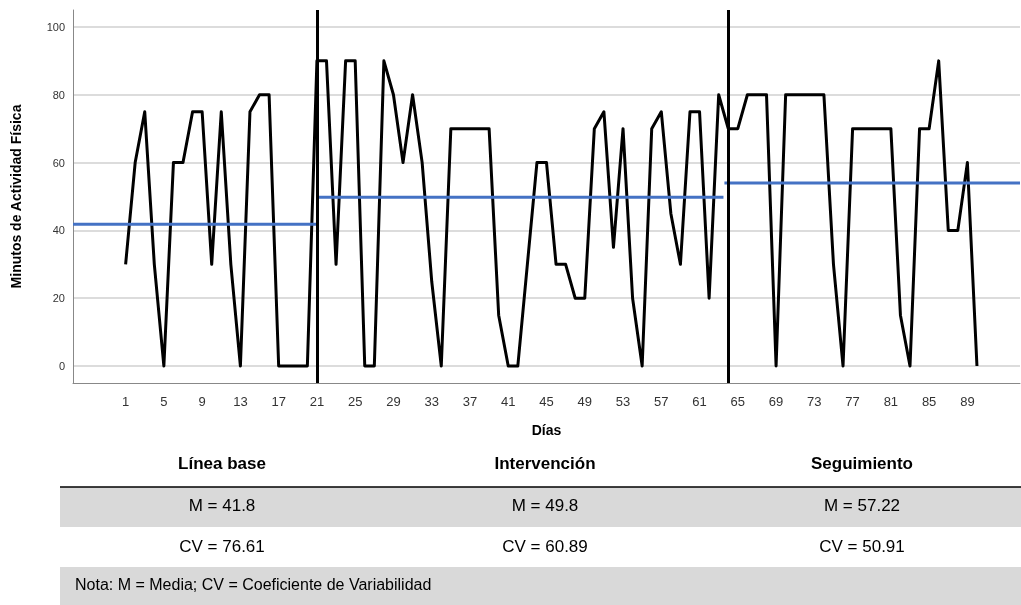 The width and height of the screenshot is (1021, 605). Describe the element at coordinates (508, 401) in the screenshot. I see `x-tick-label: 41` at that location.